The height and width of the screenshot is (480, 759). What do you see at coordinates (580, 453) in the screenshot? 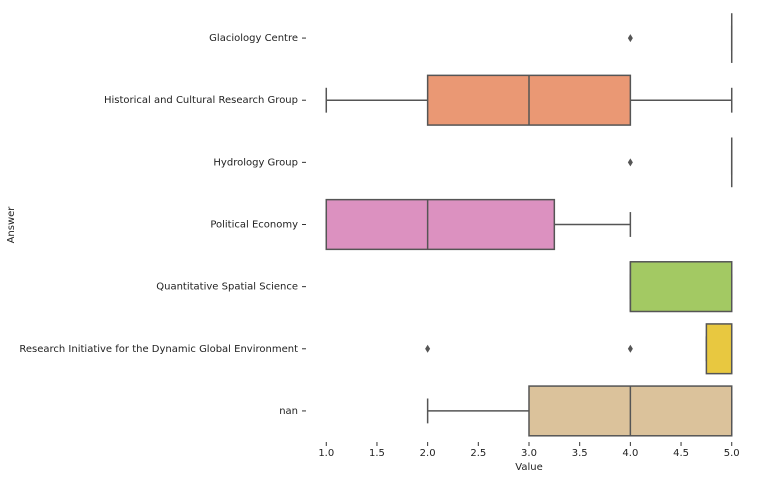
I see `x-tick-label: 3.5` at bounding box center [580, 453].